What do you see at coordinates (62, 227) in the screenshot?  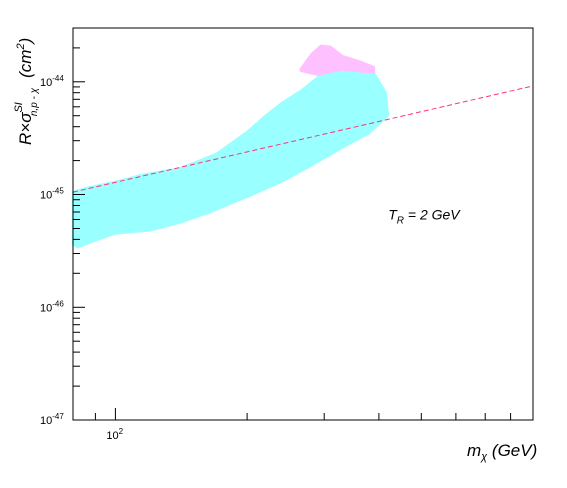 I see `y-axis-ticks: 10-47 10-46 10-45 10-44` at bounding box center [62, 227].